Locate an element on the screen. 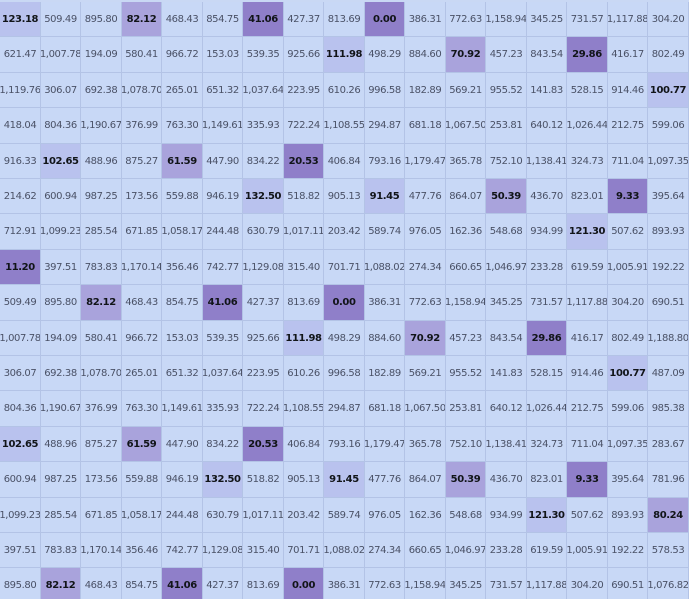 Image resolution: width=689 pixels, height=599 pixels. heatmap-cell: 804.36 is located at coordinates (20, 409).